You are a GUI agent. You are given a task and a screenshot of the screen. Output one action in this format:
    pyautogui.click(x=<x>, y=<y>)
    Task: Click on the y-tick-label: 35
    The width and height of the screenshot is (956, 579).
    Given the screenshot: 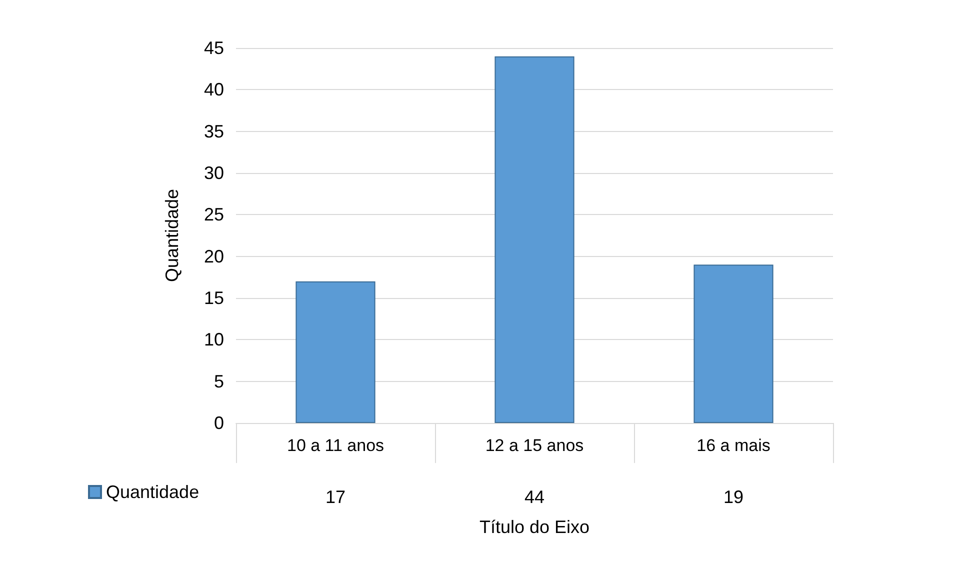 What is the action you would take?
    pyautogui.click(x=214, y=131)
    